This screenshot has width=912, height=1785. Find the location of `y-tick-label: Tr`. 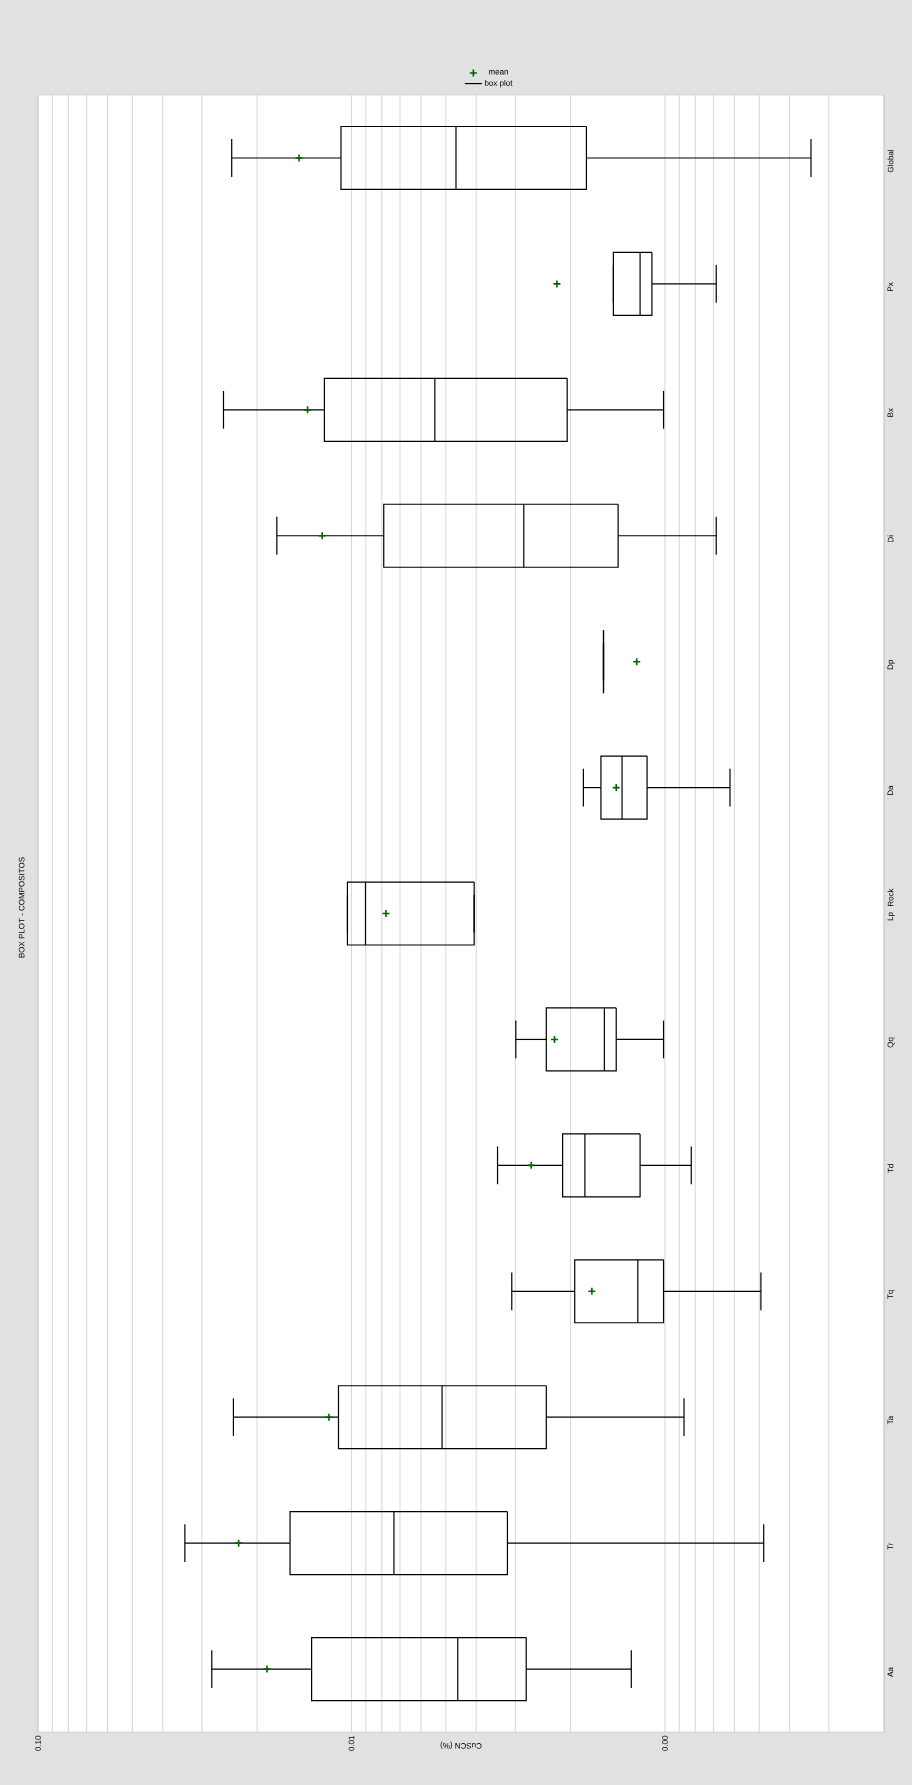

y-tick-label: Tr is located at coordinates (890, 1546).